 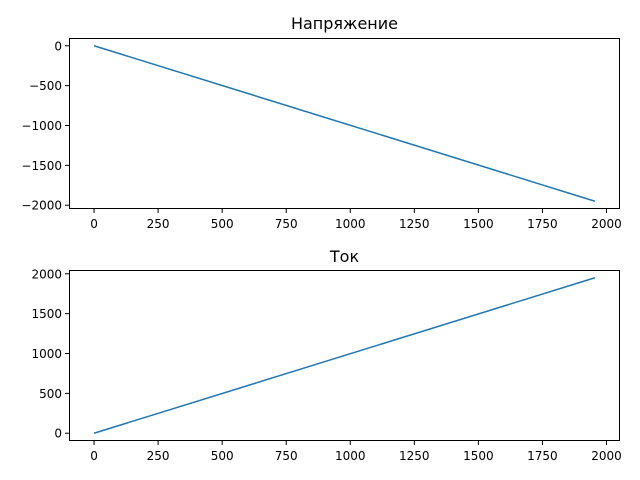 What do you see at coordinates (41, 126) in the screenshot?
I see `voltage-y-tick-label: −1000` at bounding box center [41, 126].